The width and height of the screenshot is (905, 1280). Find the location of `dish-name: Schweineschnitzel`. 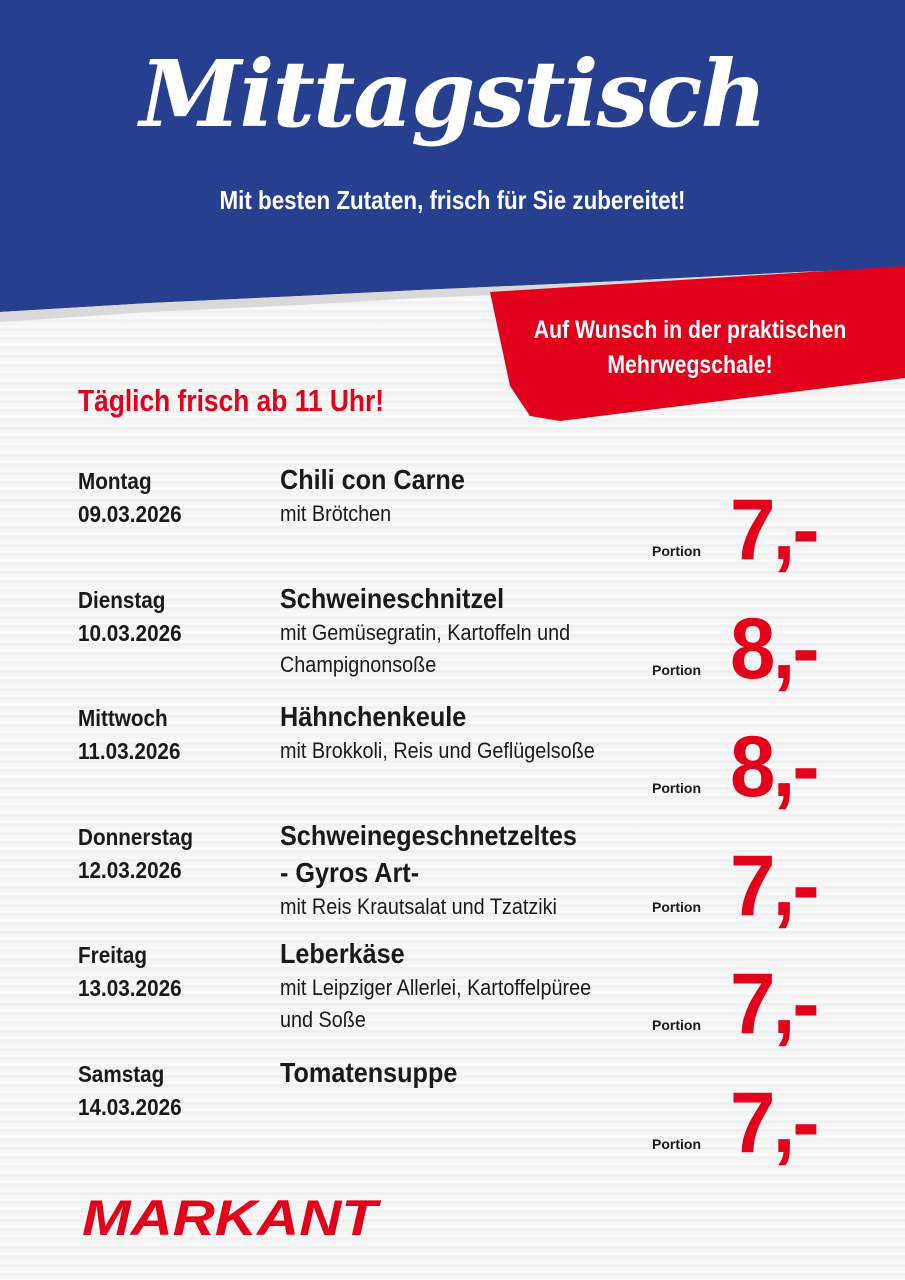

dish-name: Schweineschnitzel is located at coordinates (392, 598).